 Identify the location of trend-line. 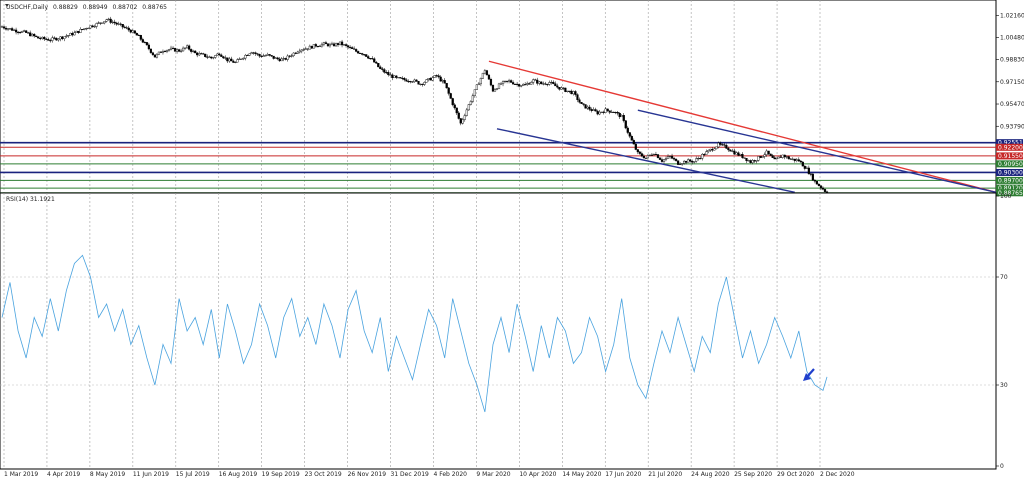
(645, 161).